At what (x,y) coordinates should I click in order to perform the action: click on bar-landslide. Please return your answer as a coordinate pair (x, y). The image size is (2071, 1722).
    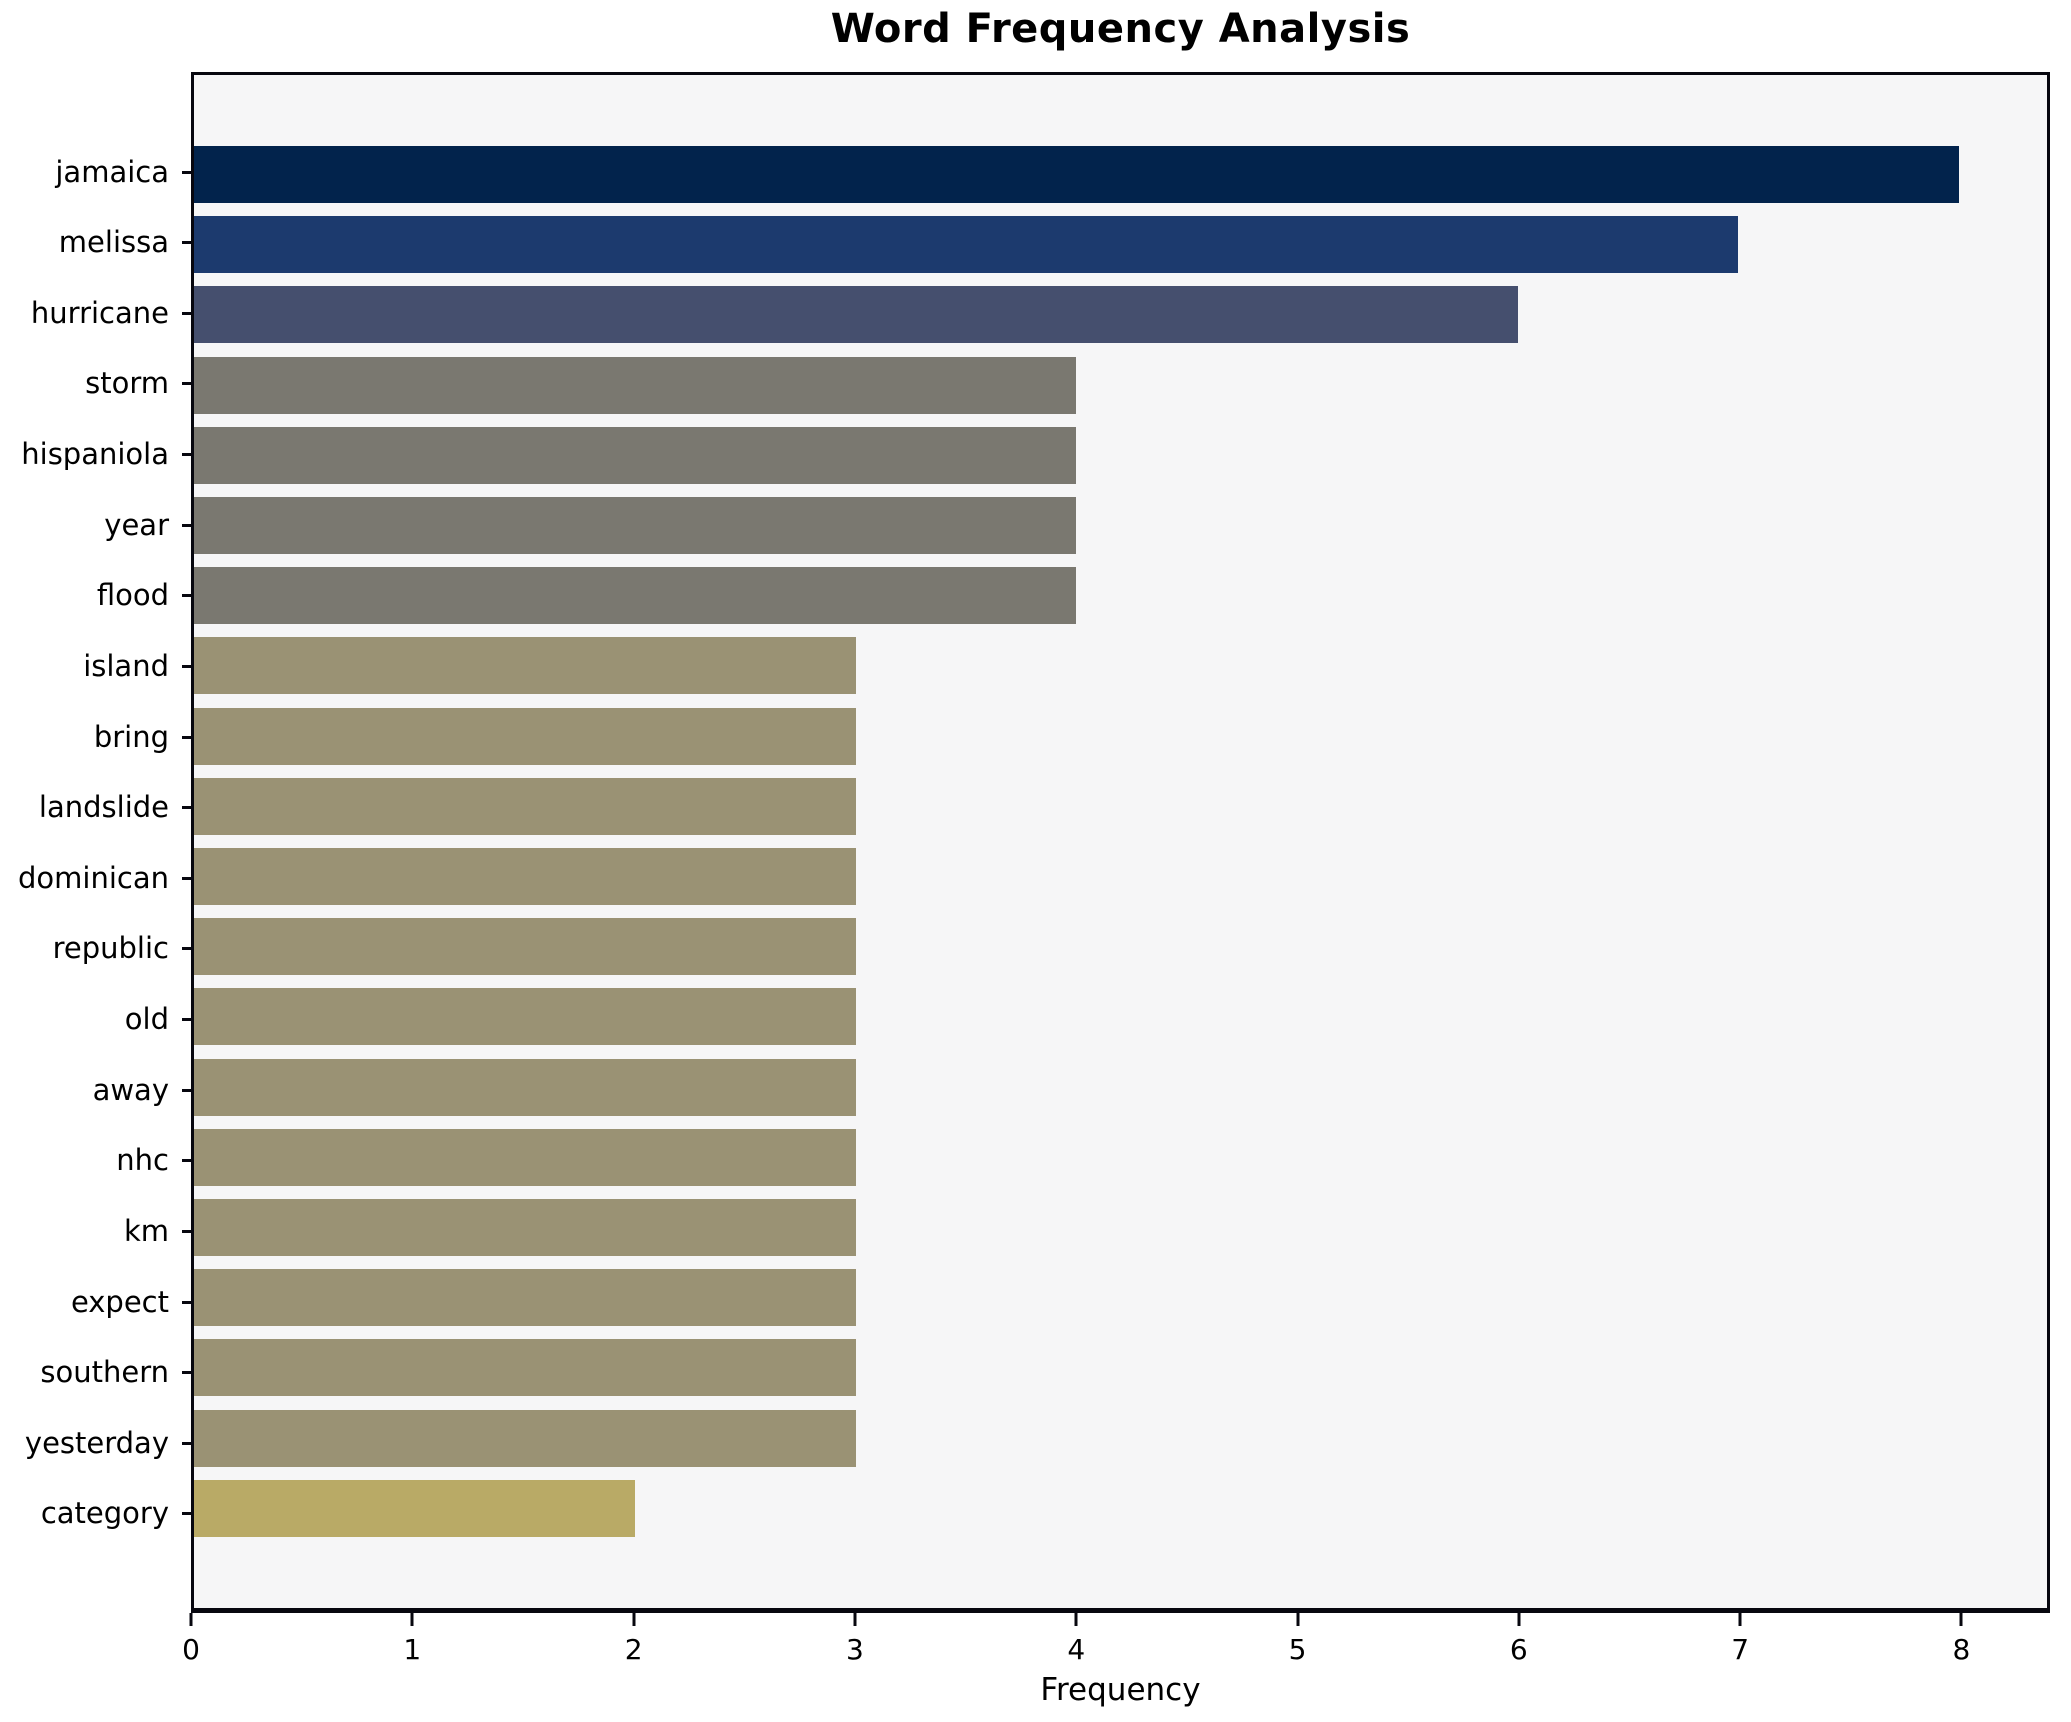
    Looking at the image, I should click on (525, 806).